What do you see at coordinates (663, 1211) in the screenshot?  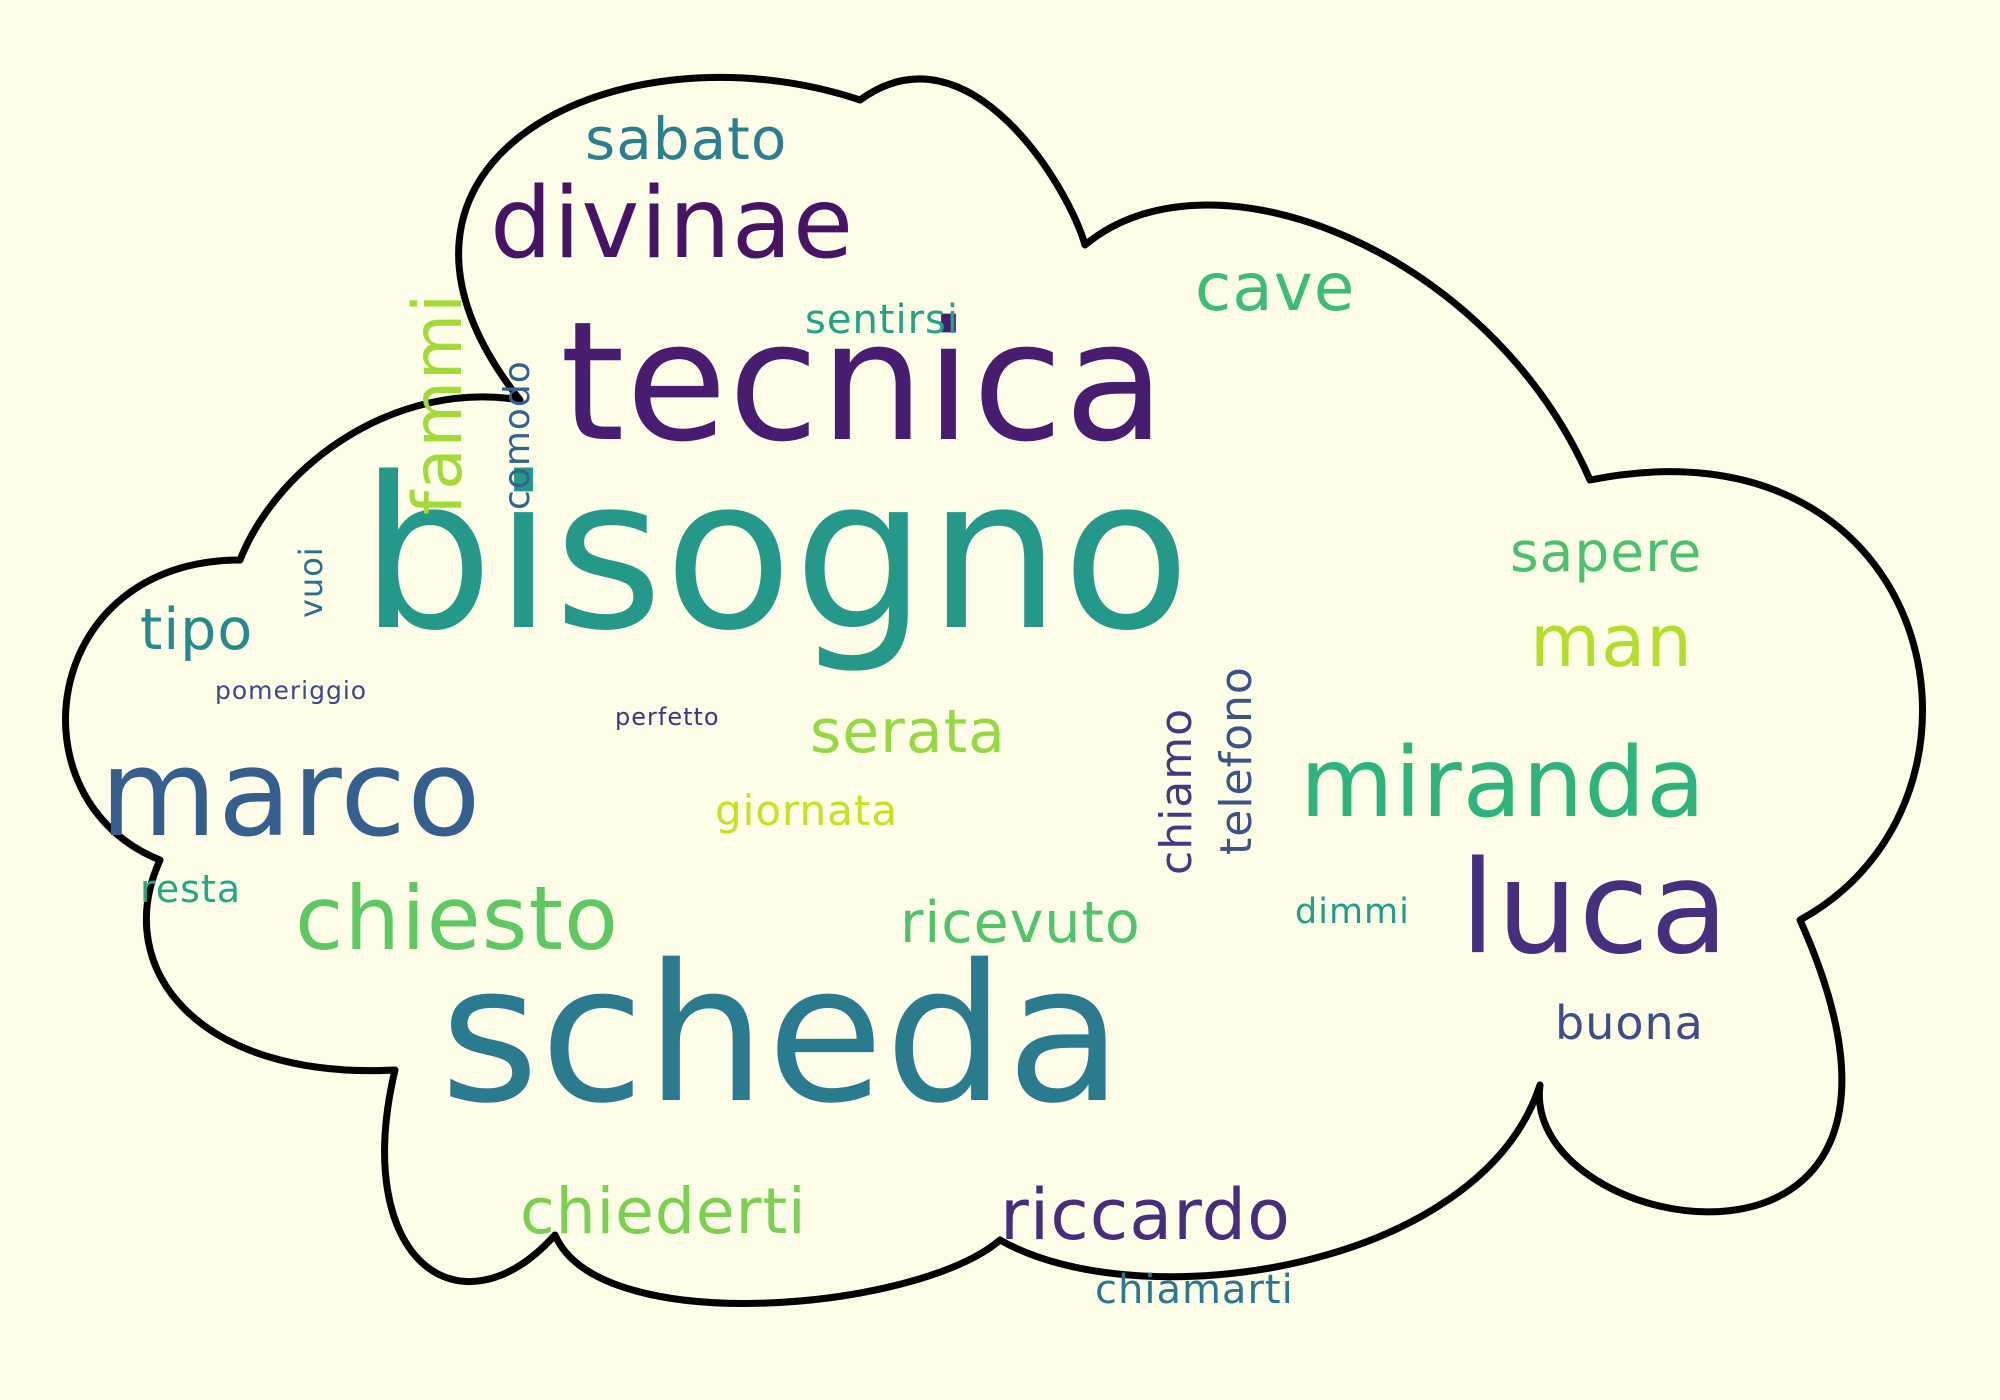 I see `word-chiederti: chiederti` at bounding box center [663, 1211].